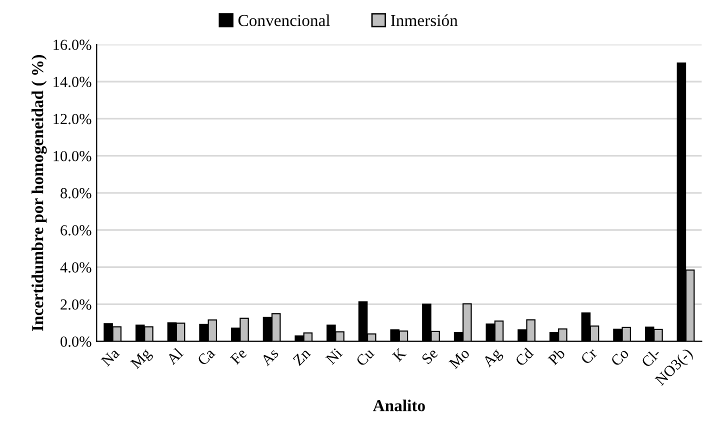  What do you see at coordinates (76, 230) in the screenshot?
I see `y-tick-label: 6.0%` at bounding box center [76, 230].